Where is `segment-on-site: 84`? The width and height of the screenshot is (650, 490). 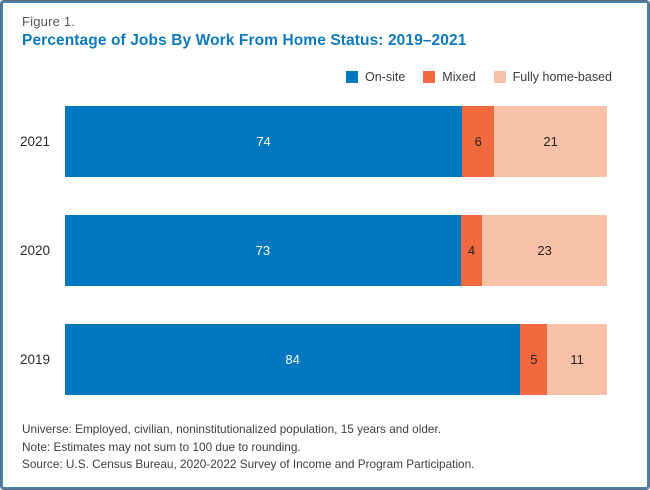
segment-on-site: 84 is located at coordinates (293, 359).